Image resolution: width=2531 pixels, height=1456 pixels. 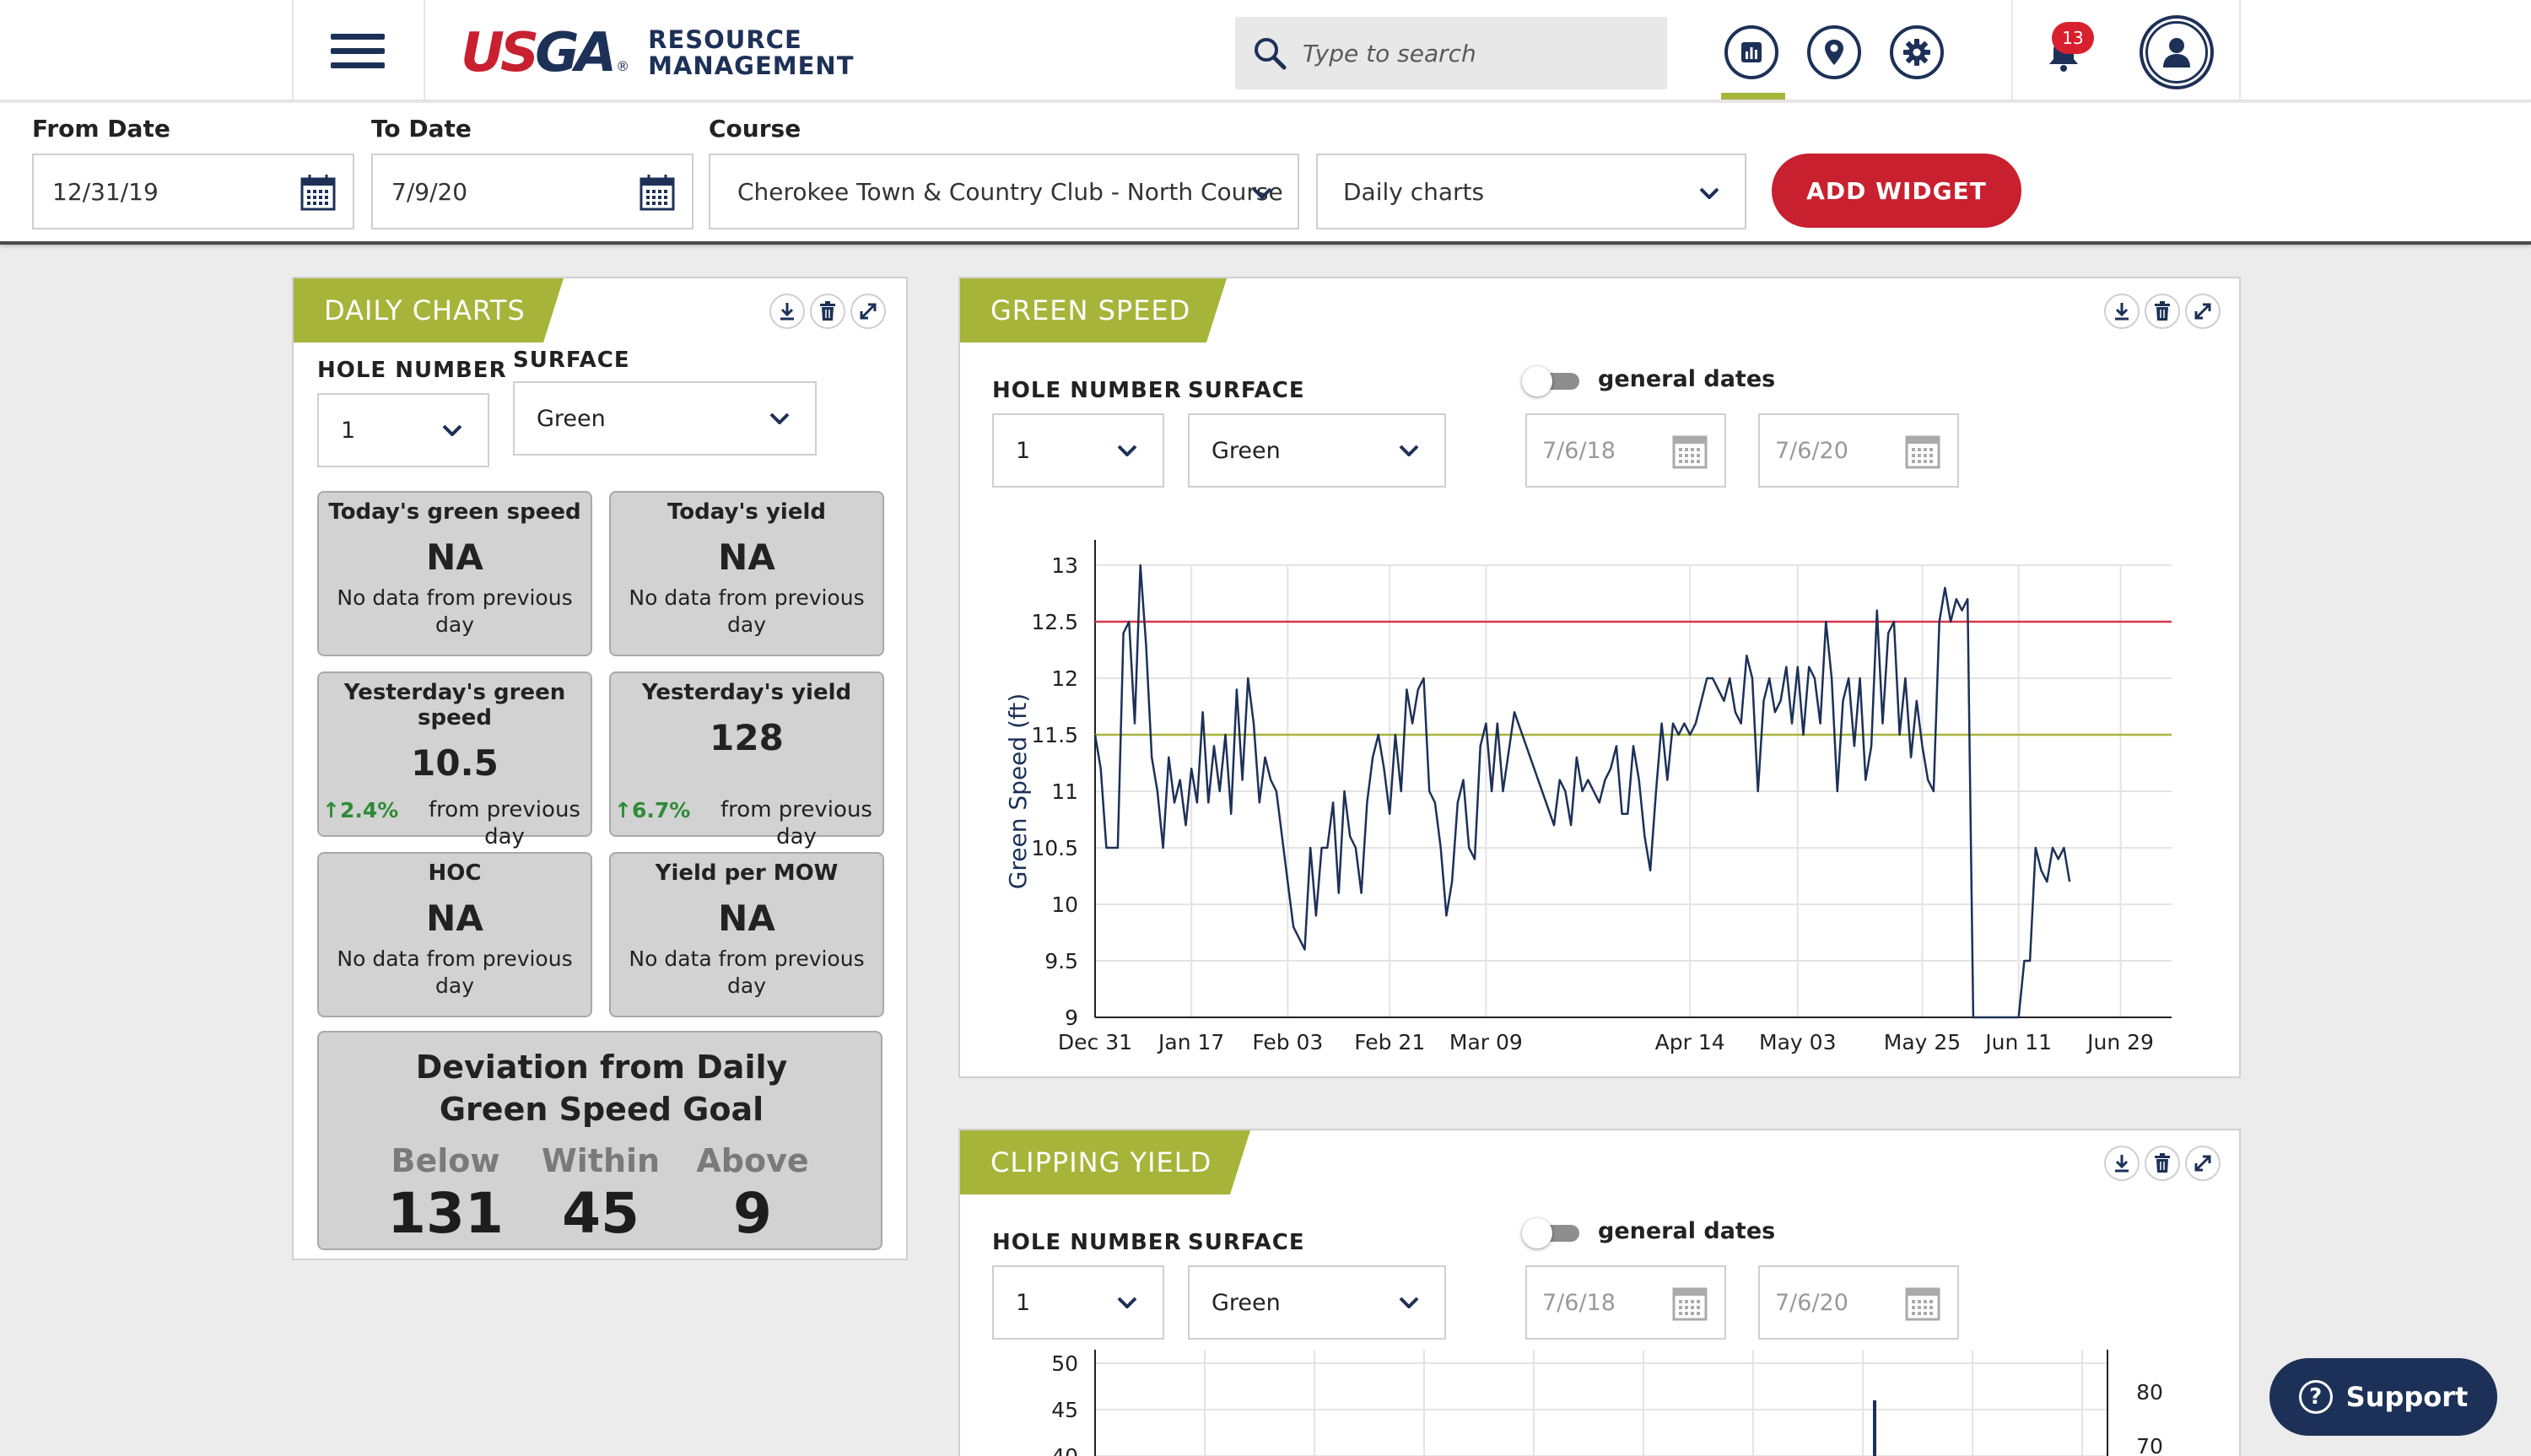 What do you see at coordinates (1018, 791) in the screenshot?
I see `y-axis-label: Green Speed (ft)` at bounding box center [1018, 791].